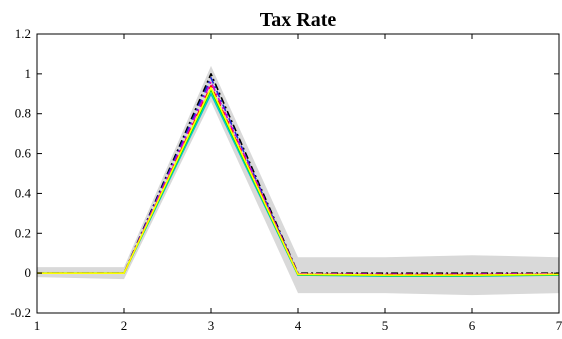  I want to click on x-tick-label: 5, so click(385, 325).